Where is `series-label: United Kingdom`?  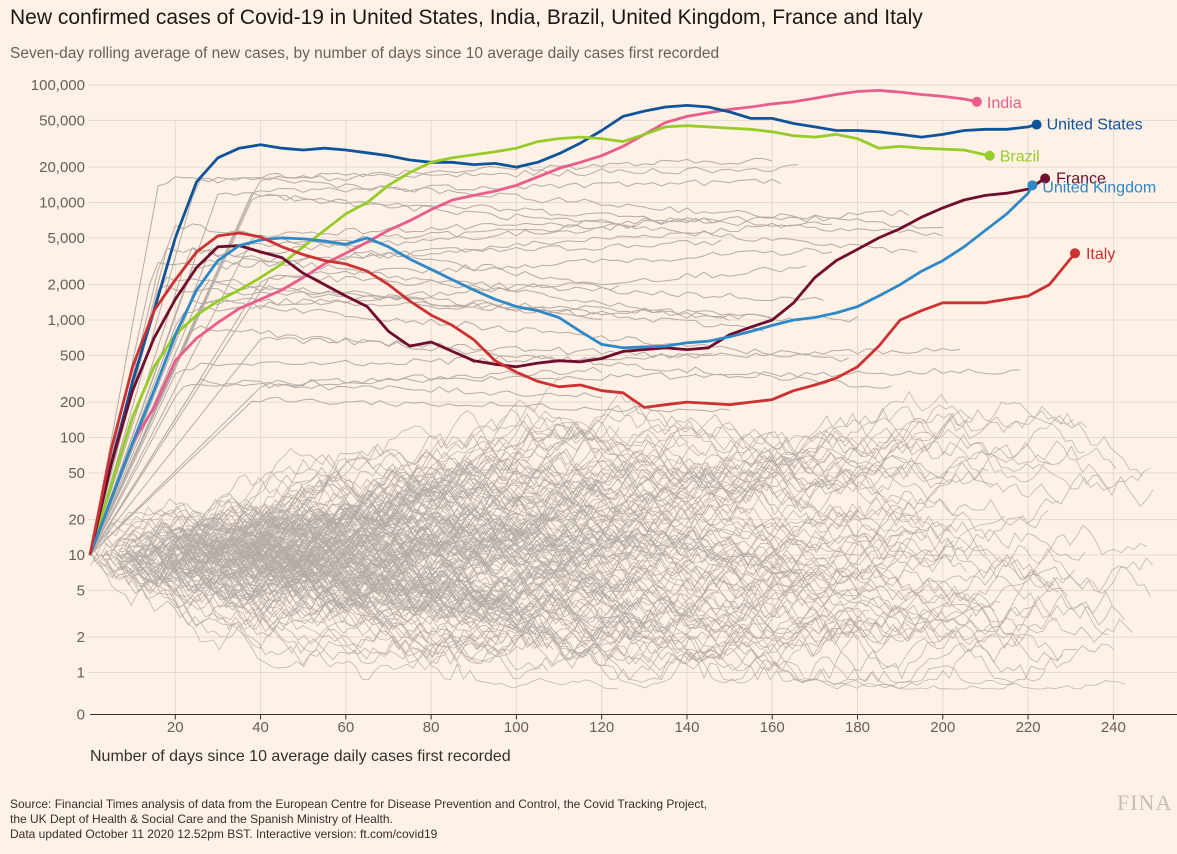 series-label: United Kingdom is located at coordinates (1099, 187).